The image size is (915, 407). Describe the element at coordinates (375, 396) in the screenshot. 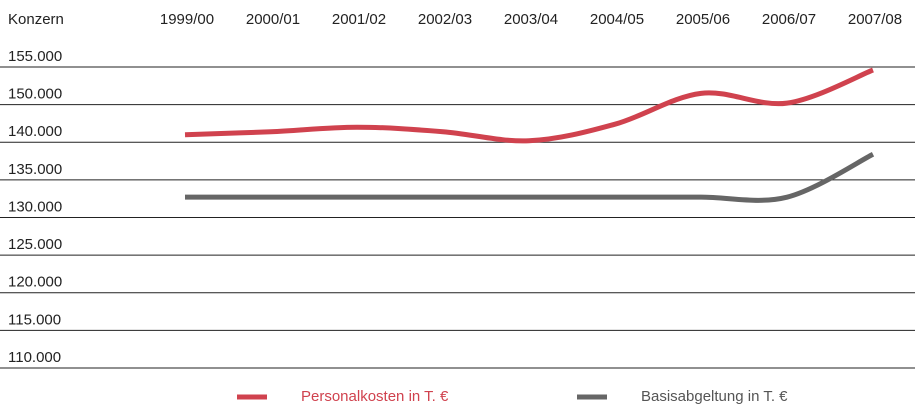

I see `legend-label: Personalkosten in T. €` at that location.